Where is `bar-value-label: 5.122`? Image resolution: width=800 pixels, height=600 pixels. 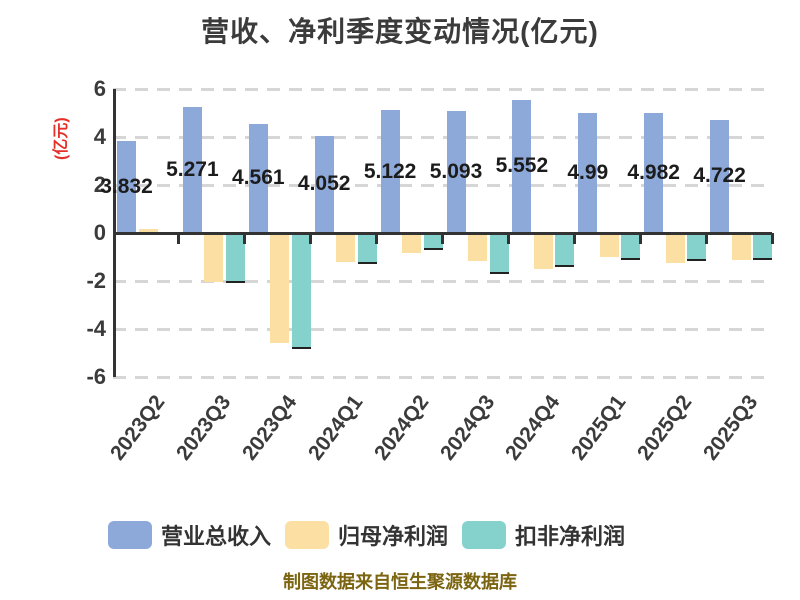
bar-value-label: 5.122 is located at coordinates (390, 171).